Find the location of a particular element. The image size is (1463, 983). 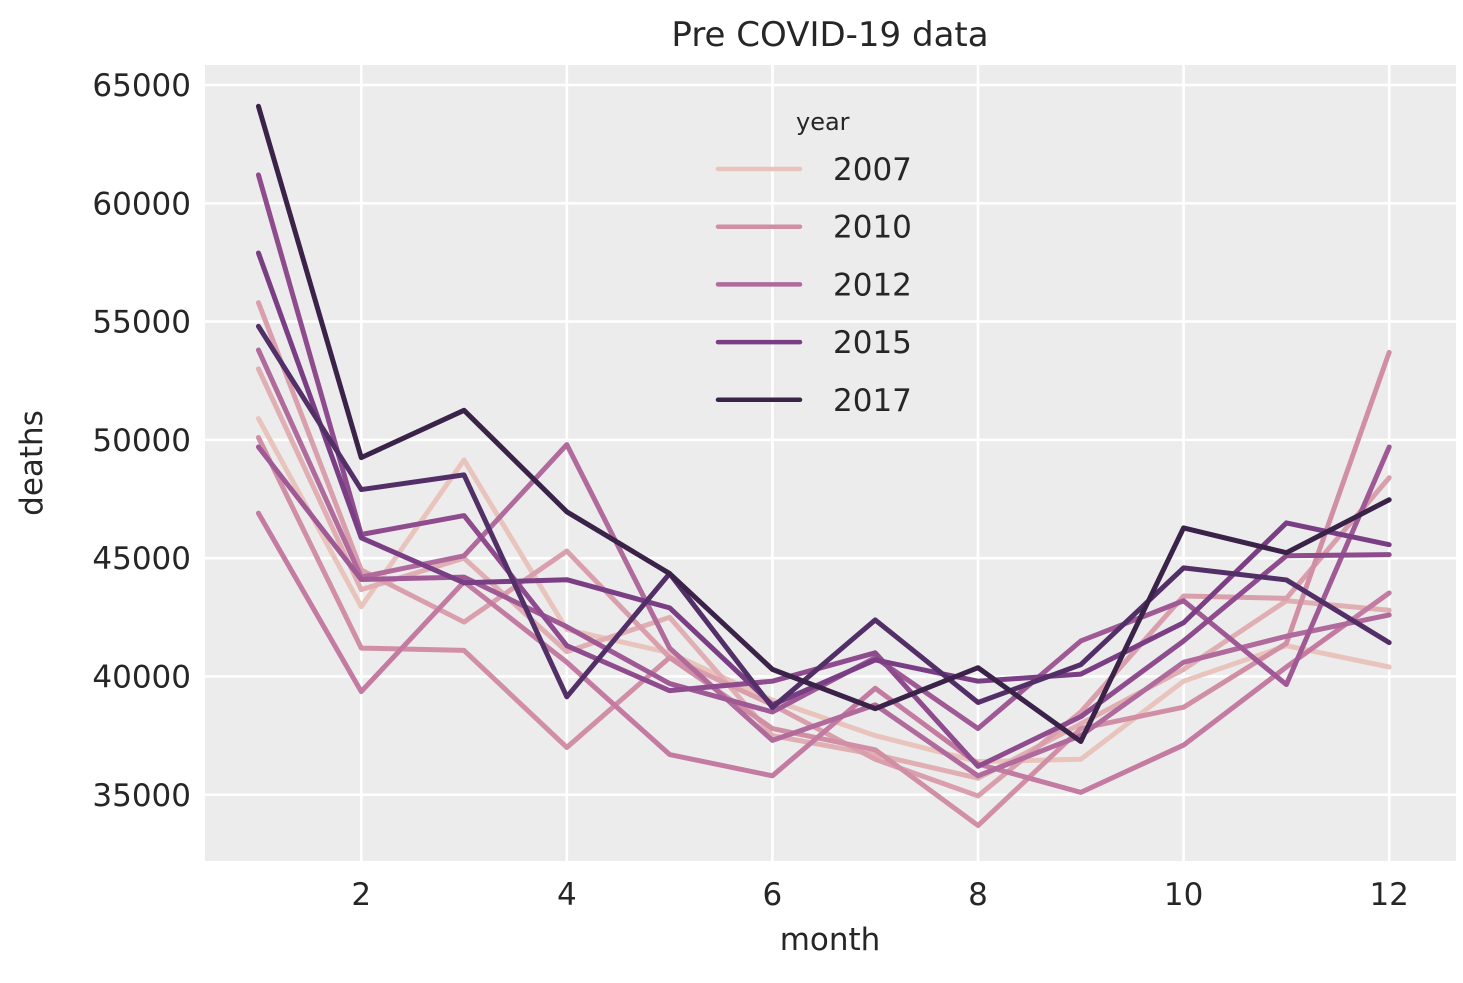

x-tick-label: 8 is located at coordinates (978, 895).